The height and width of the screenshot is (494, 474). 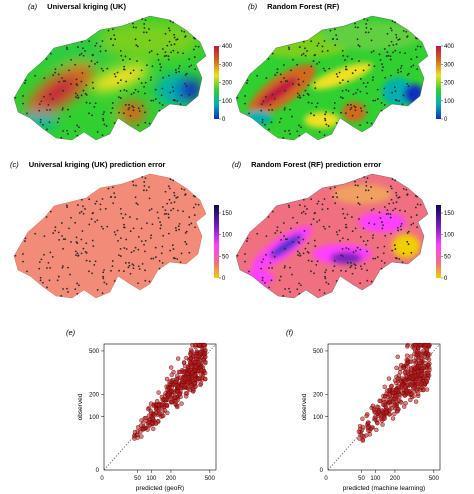 What do you see at coordinates (375, 479) in the screenshot?
I see `x-tick-label: 100` at bounding box center [375, 479].